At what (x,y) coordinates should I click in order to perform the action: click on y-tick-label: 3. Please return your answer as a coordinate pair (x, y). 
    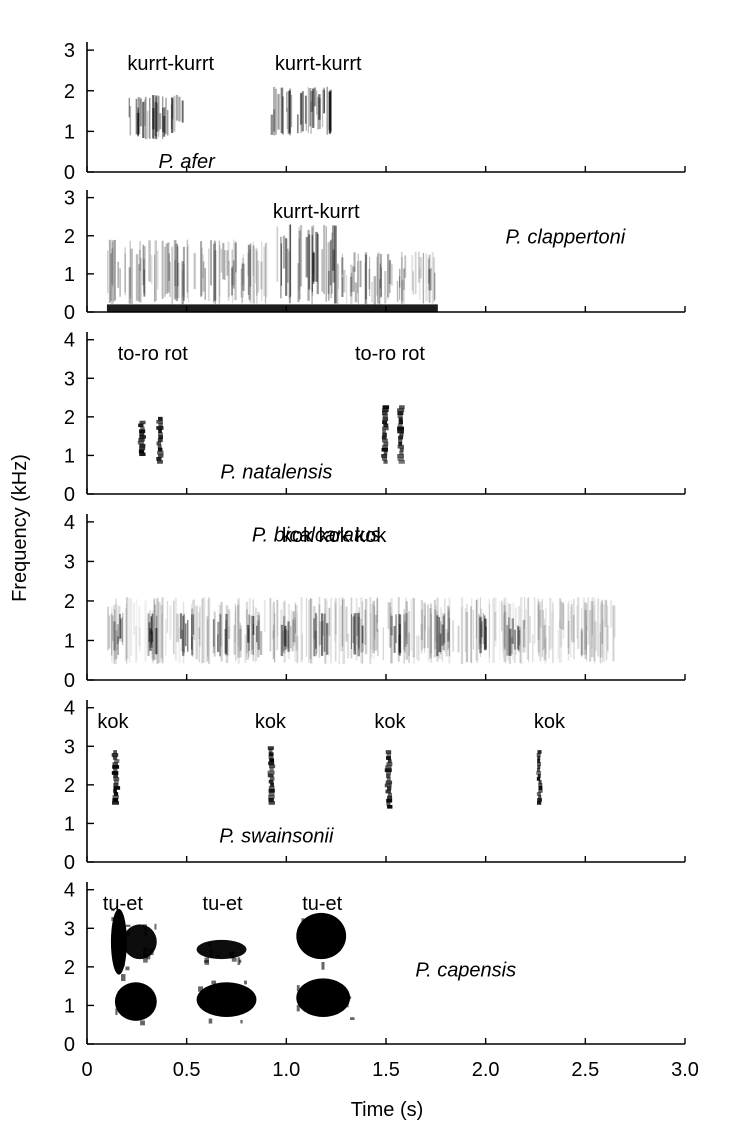
    Looking at the image, I should click on (69, 379).